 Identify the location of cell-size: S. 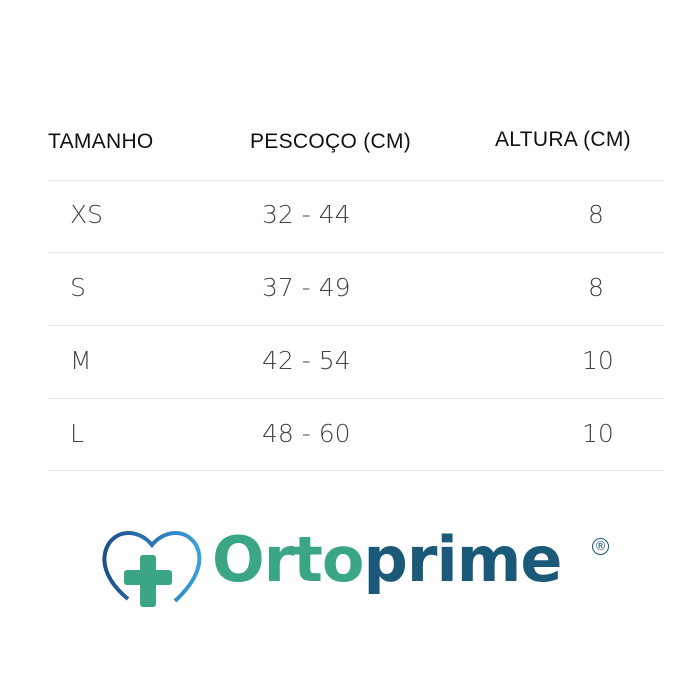
(78, 287).